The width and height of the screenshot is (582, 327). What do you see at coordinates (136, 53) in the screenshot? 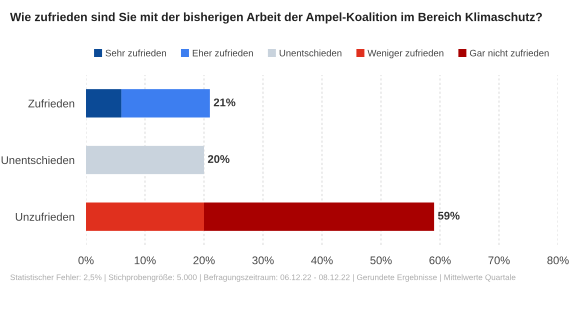
I see `legend-label: Sehr zufrieden` at bounding box center [136, 53].